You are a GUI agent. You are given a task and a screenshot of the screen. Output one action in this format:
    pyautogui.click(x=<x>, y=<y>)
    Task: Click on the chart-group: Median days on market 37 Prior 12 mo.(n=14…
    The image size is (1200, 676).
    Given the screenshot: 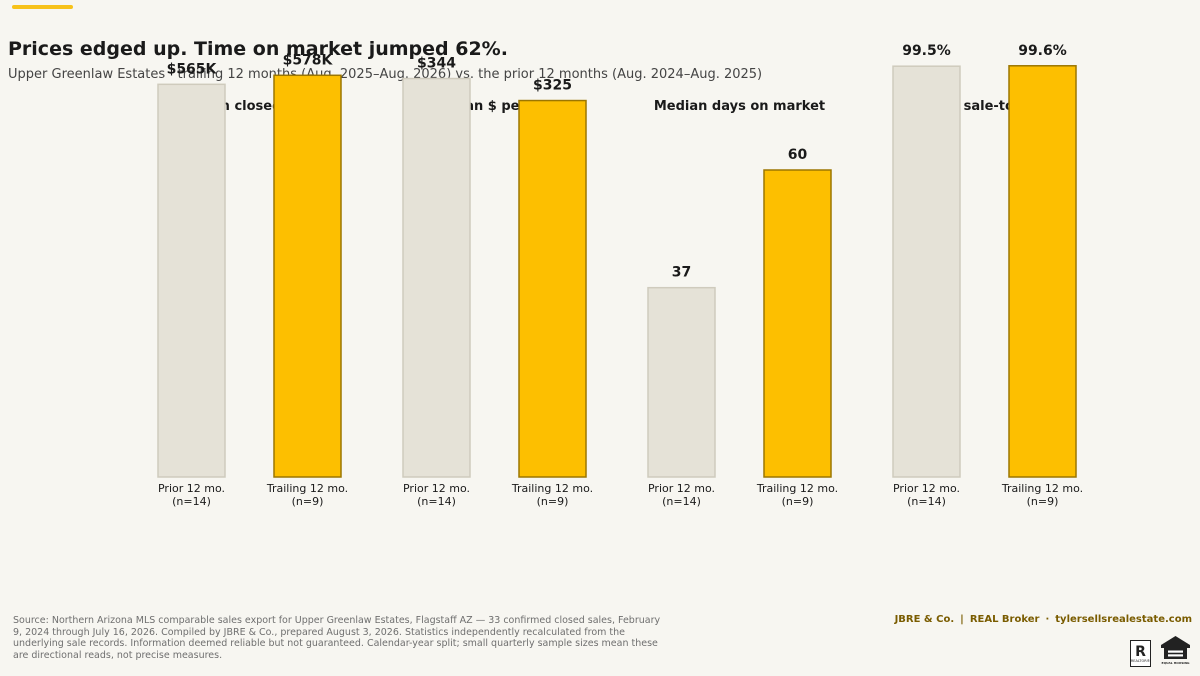 What is the action you would take?
    pyautogui.click(x=742, y=303)
    